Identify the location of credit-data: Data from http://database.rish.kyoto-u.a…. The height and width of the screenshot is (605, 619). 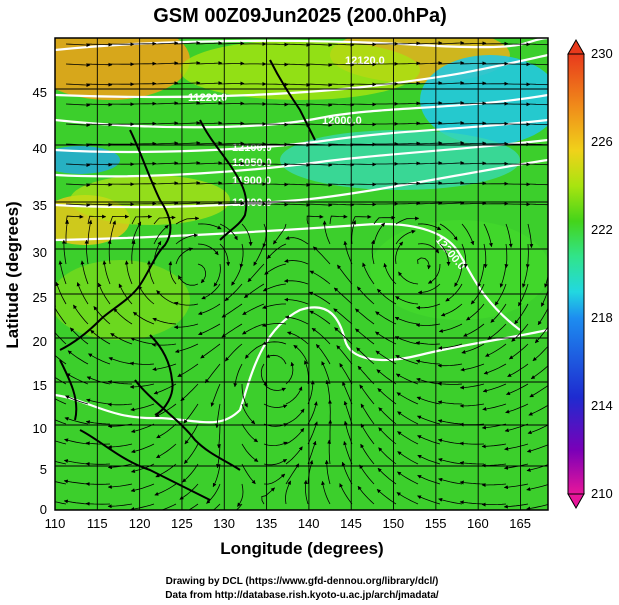
(302, 595).